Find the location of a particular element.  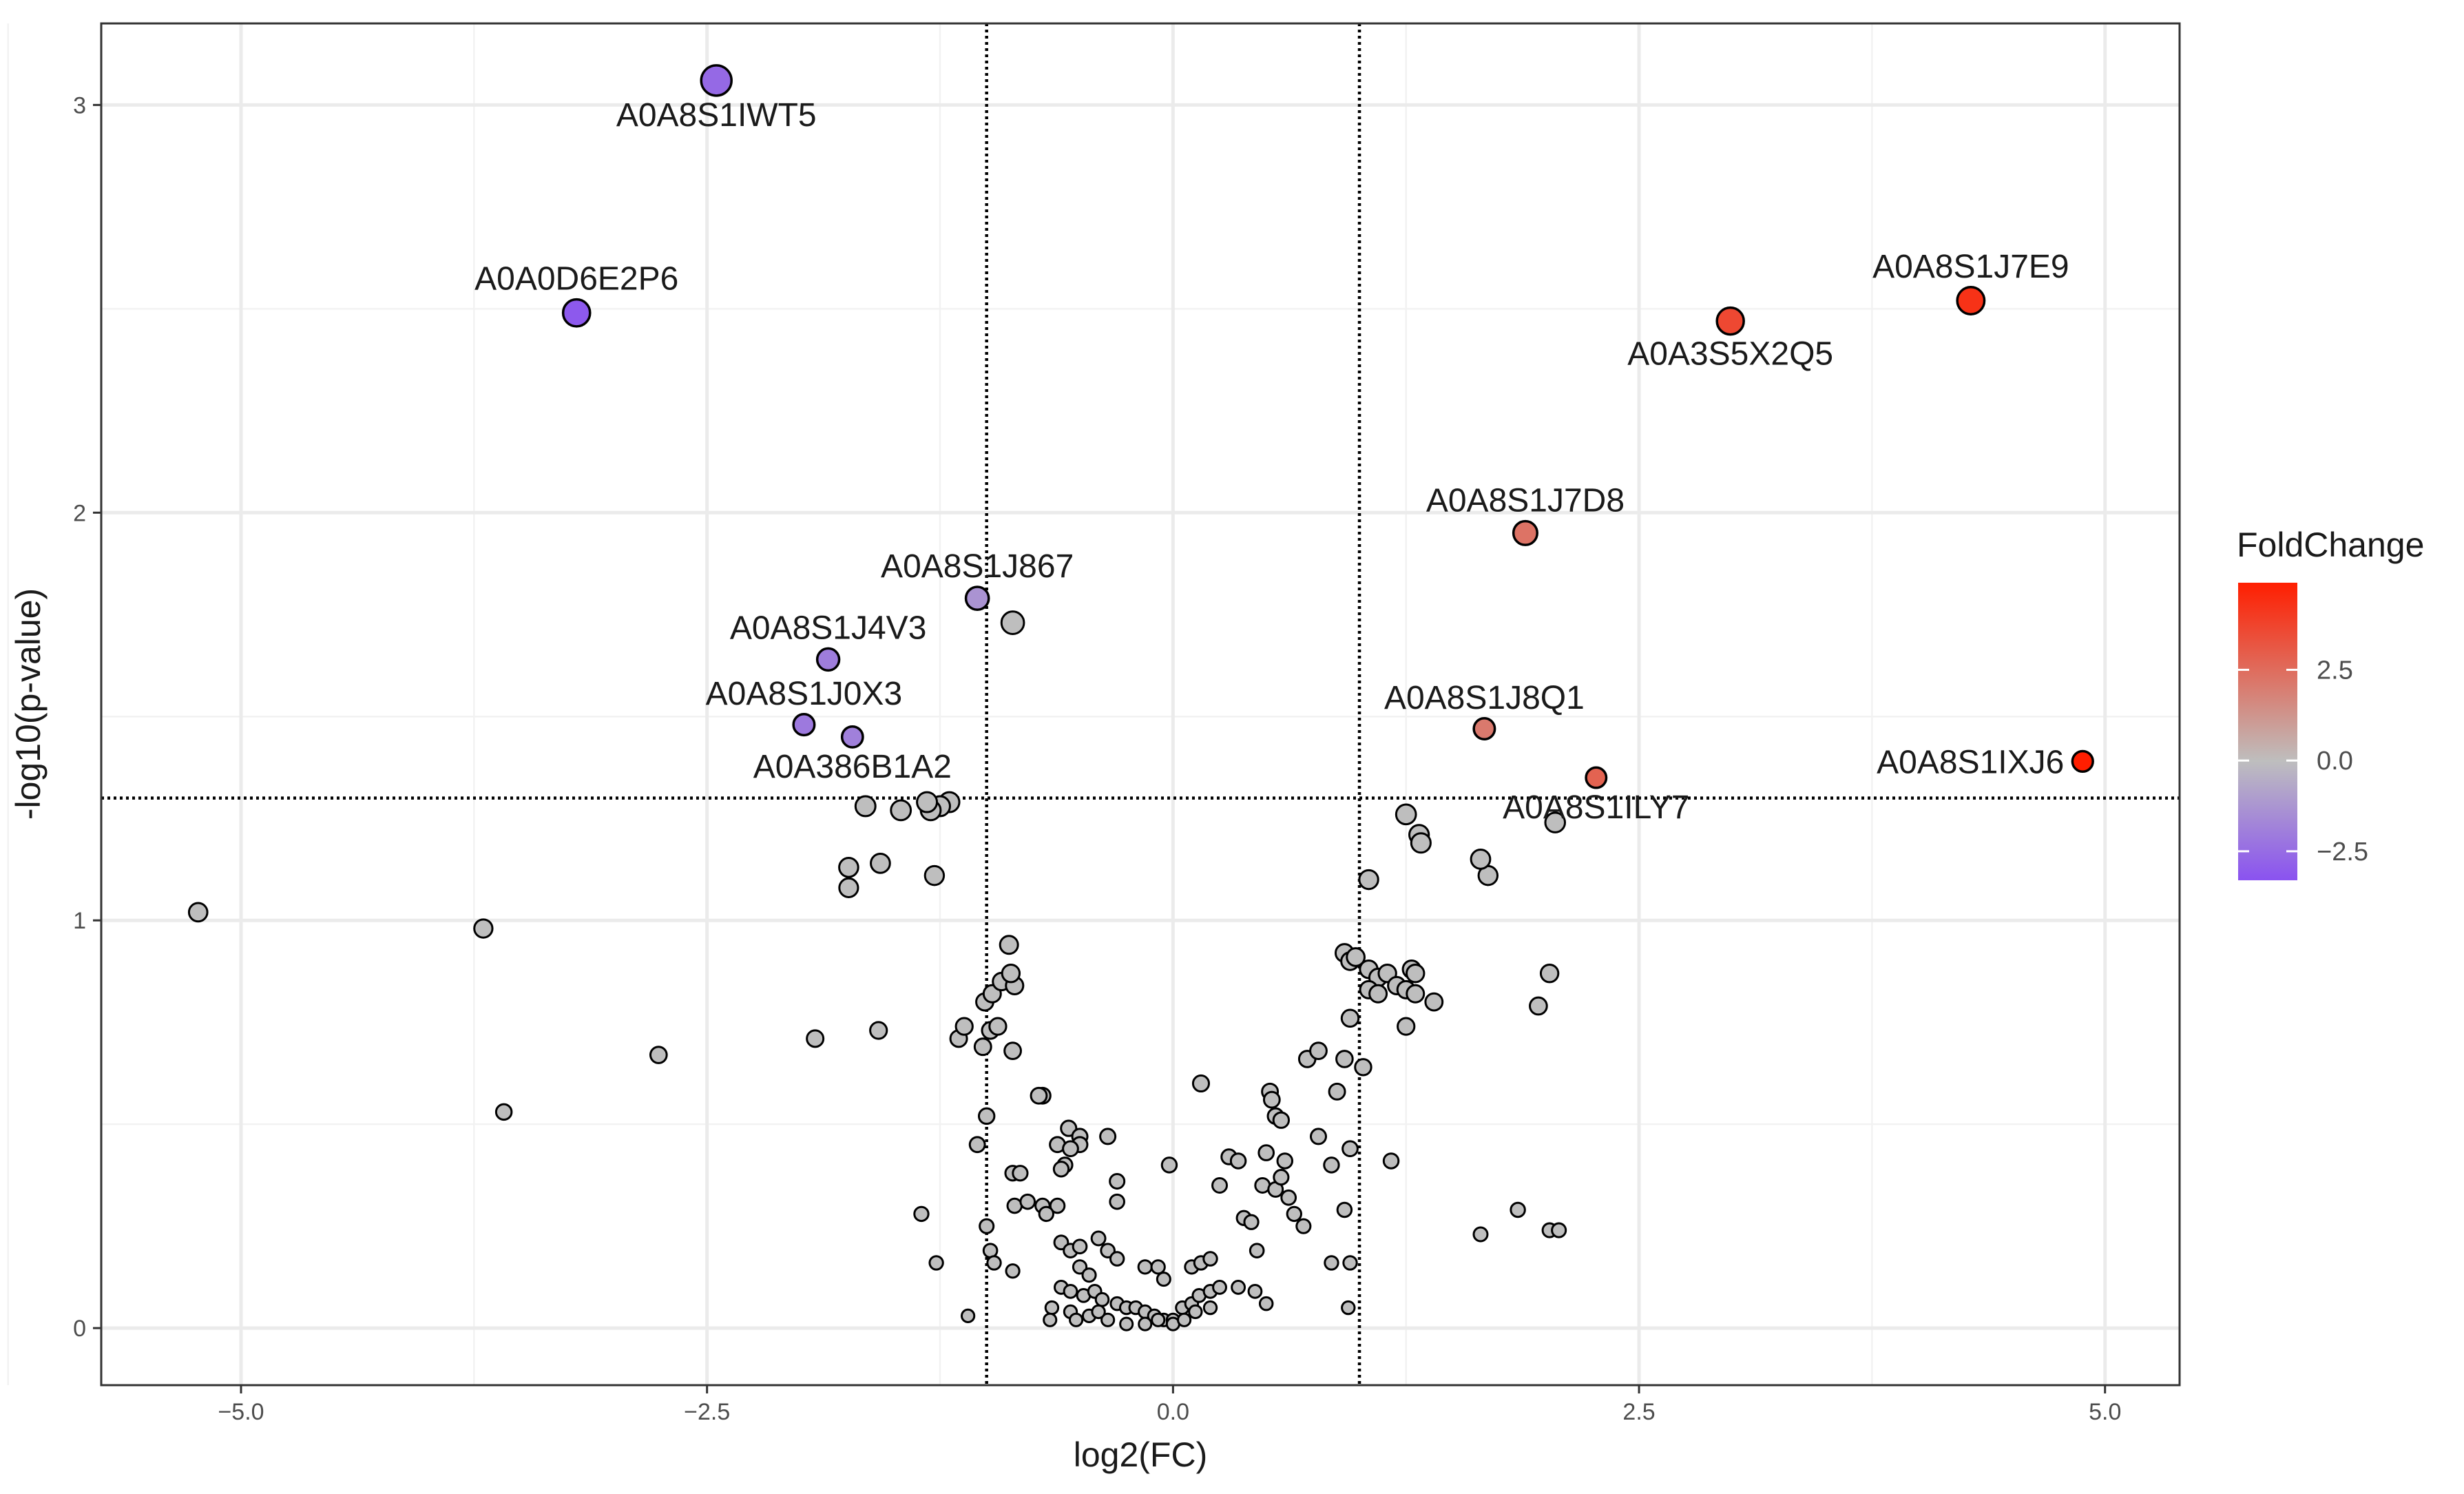

y-tick-label: 1 is located at coordinates (79, 921).